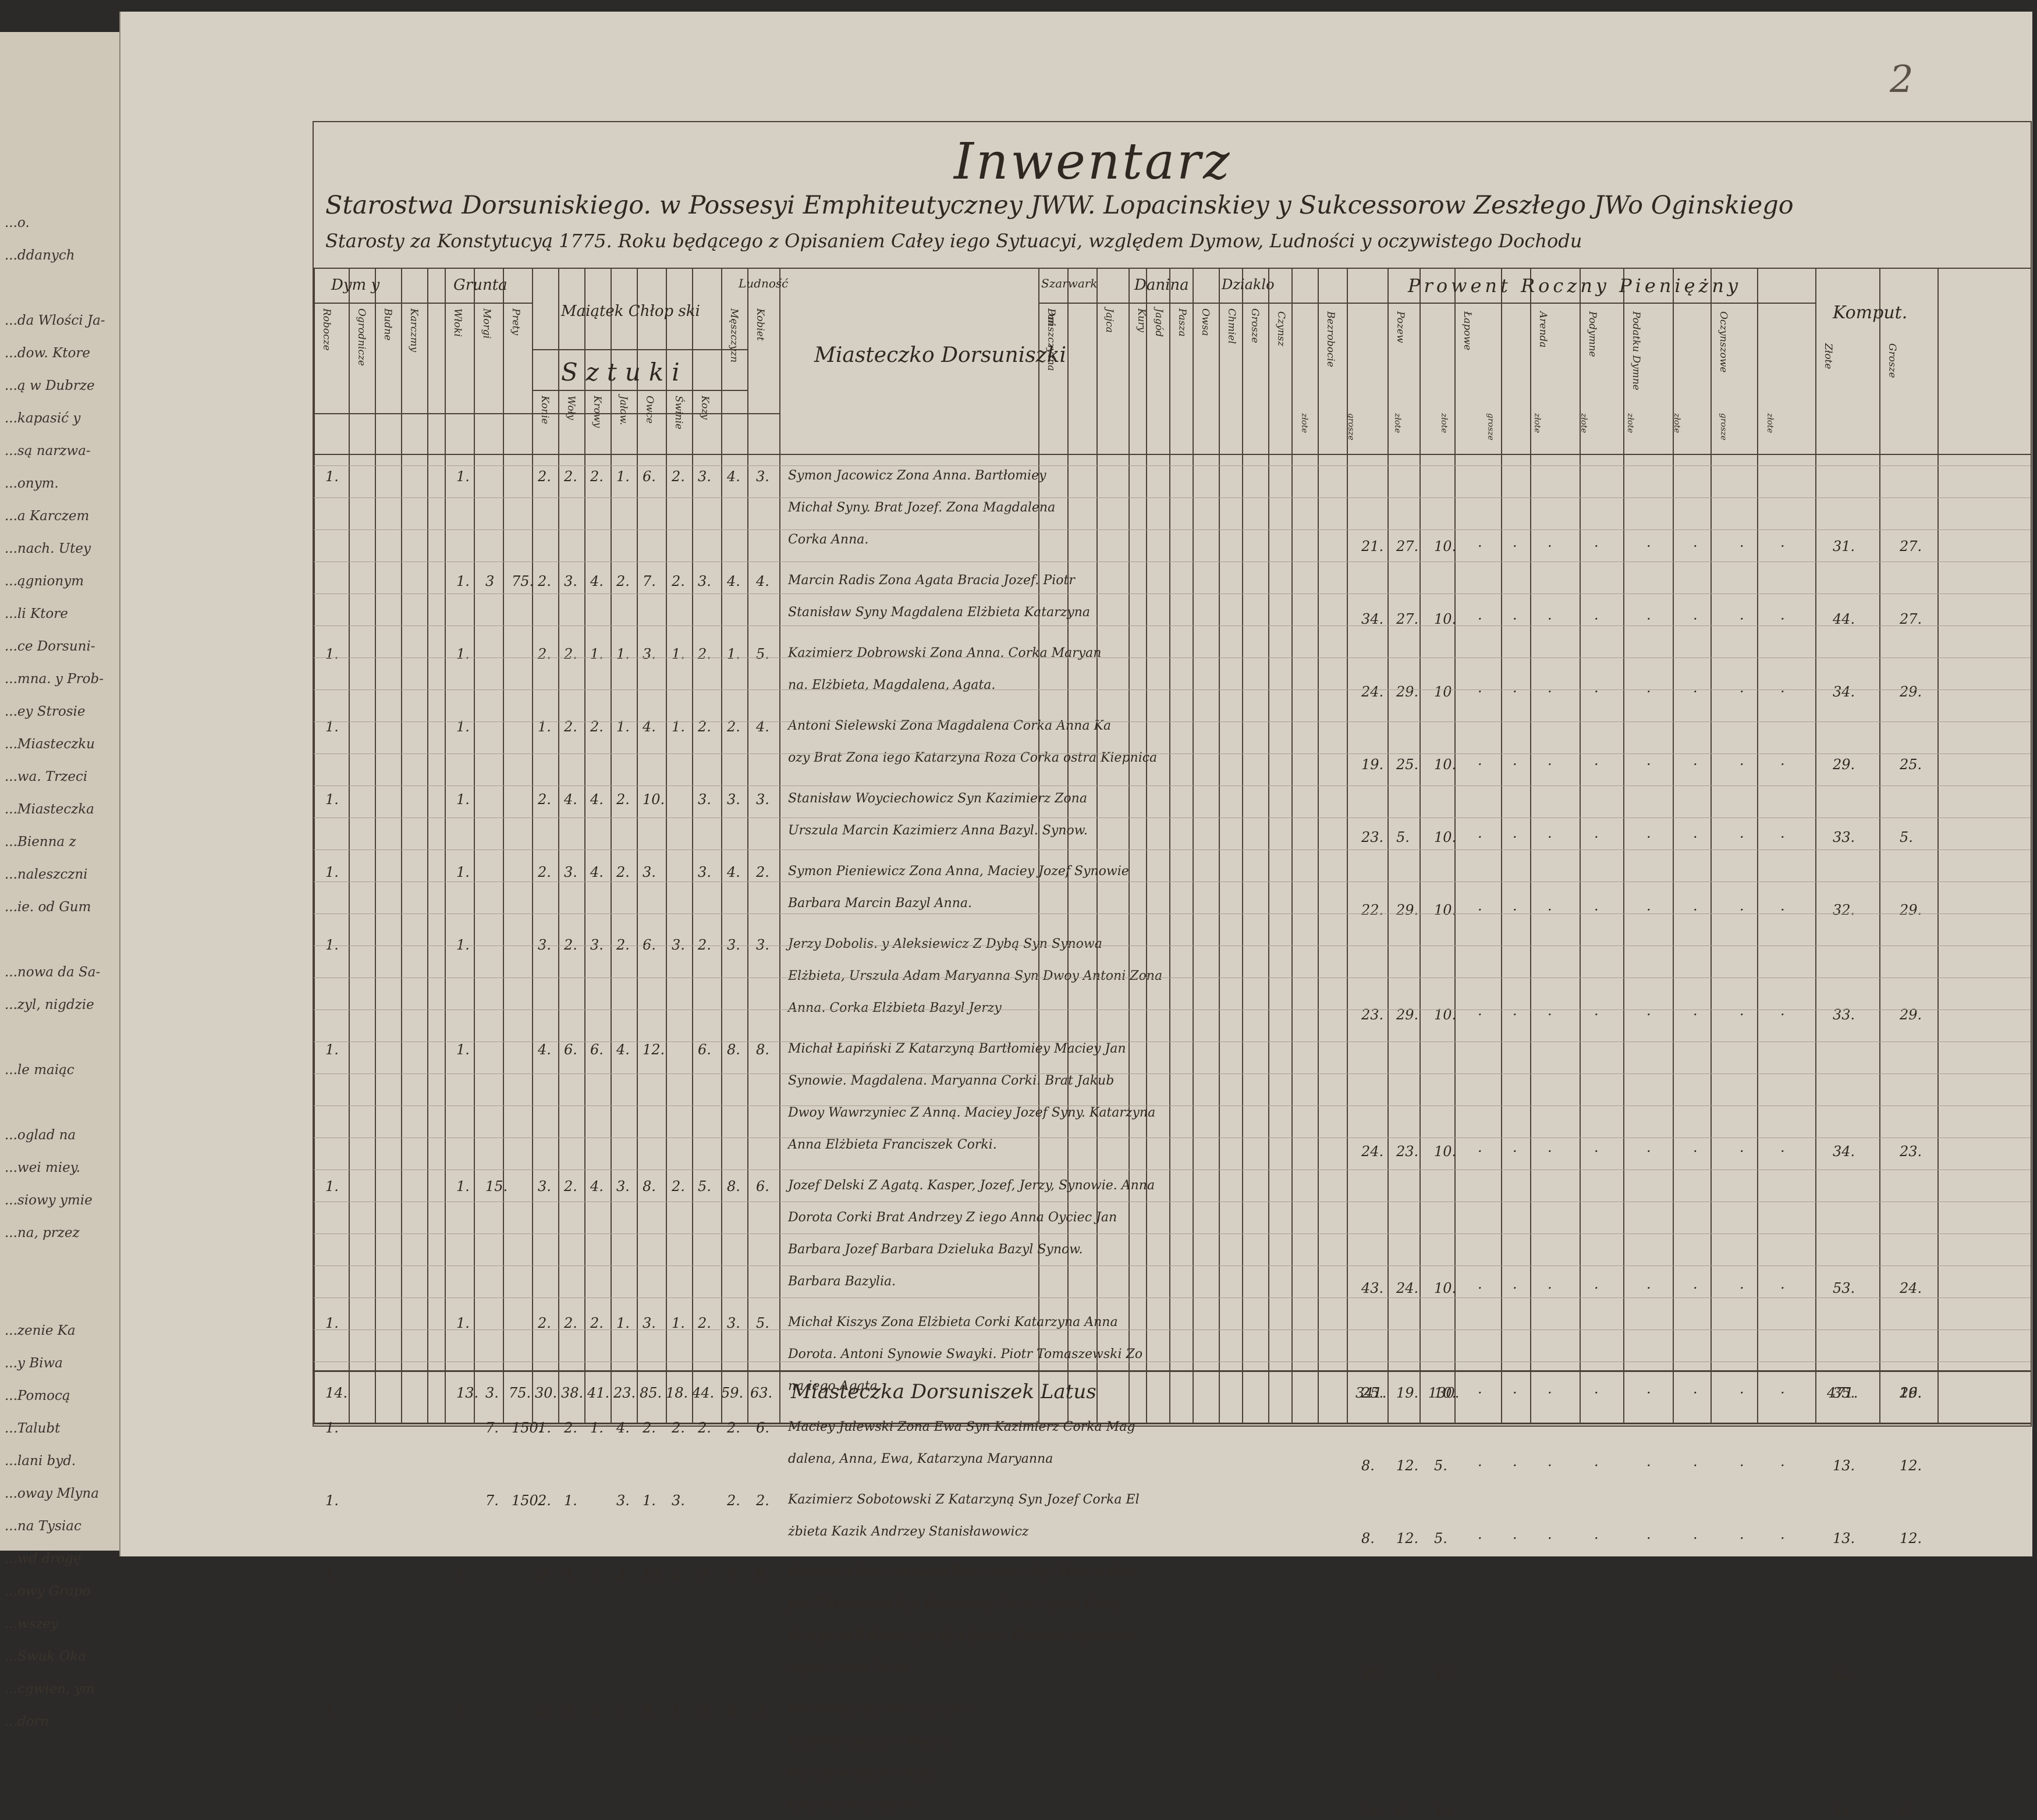 This screenshot has width=2037, height=1820. I want to click on left-page-line: ...le maiąc, so click(39, 1070).